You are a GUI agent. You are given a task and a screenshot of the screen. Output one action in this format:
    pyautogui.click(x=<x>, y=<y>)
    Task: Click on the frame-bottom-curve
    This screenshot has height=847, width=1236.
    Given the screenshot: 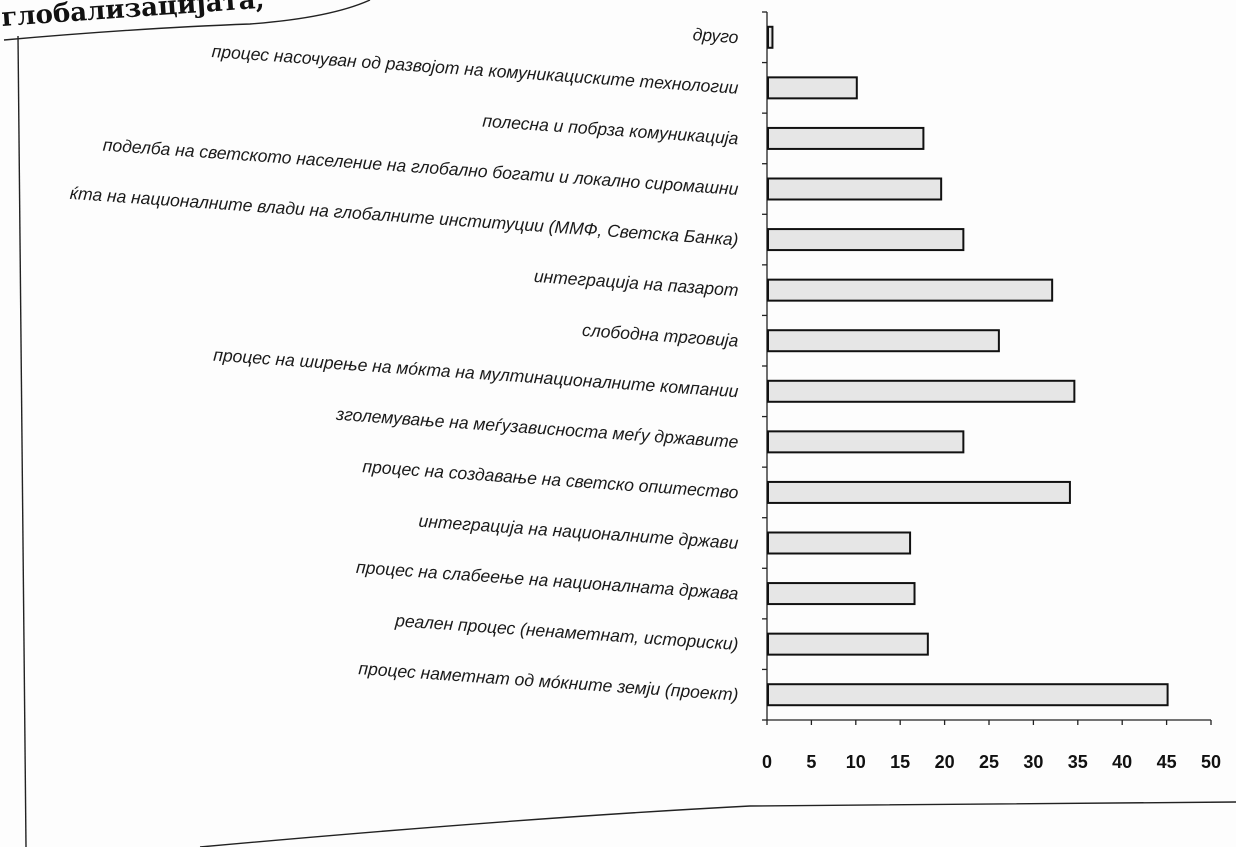 What is the action you would take?
    pyautogui.click(x=717, y=824)
    